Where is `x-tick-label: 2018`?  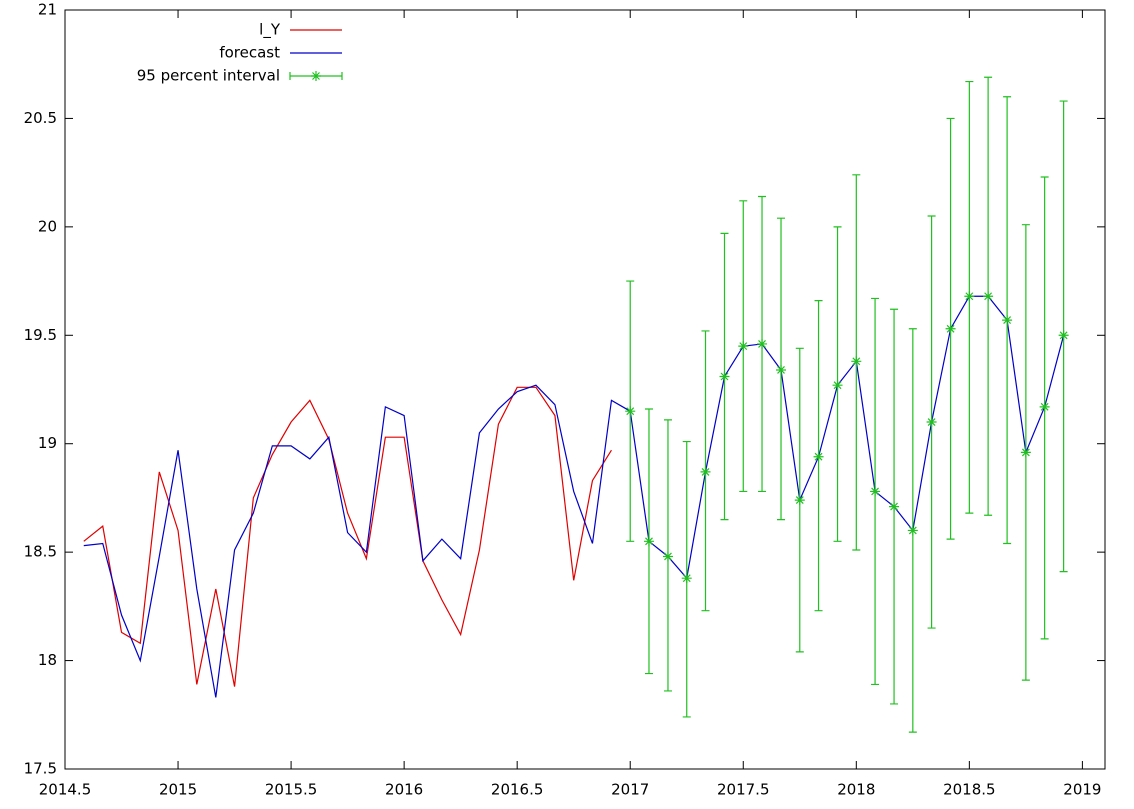 x-tick-label: 2018 is located at coordinates (856, 790).